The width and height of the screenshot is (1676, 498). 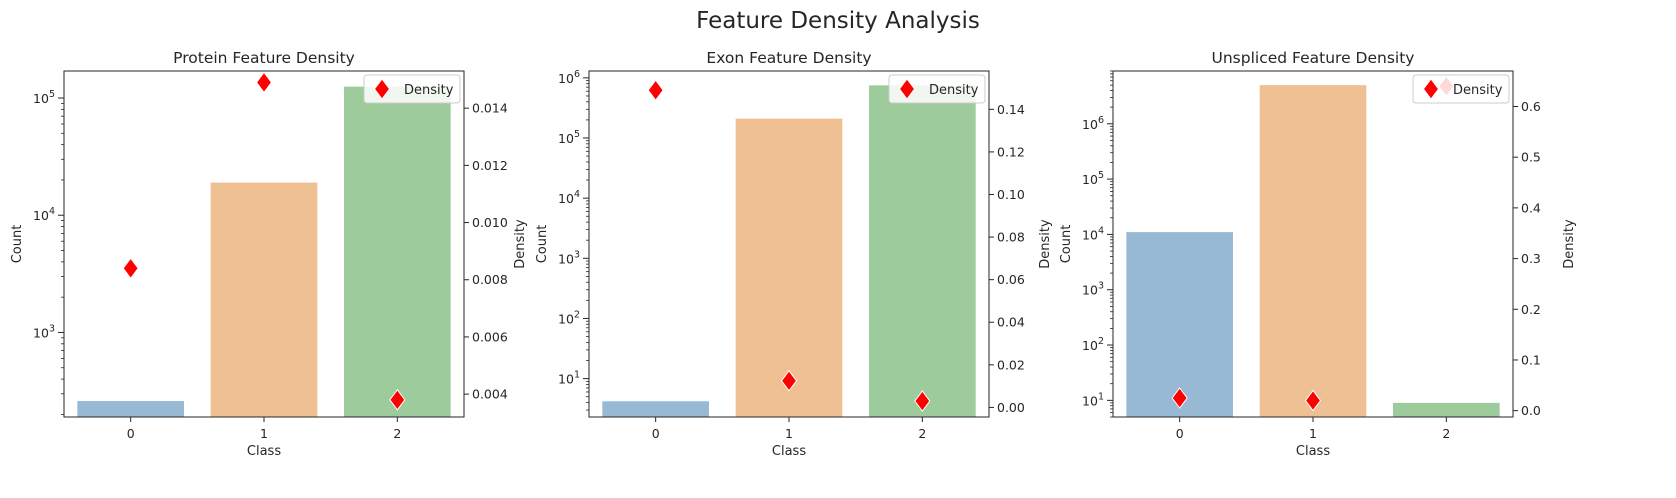 What do you see at coordinates (1011, 407) in the screenshot?
I see `y2-tick-label: 0.00` at bounding box center [1011, 407].